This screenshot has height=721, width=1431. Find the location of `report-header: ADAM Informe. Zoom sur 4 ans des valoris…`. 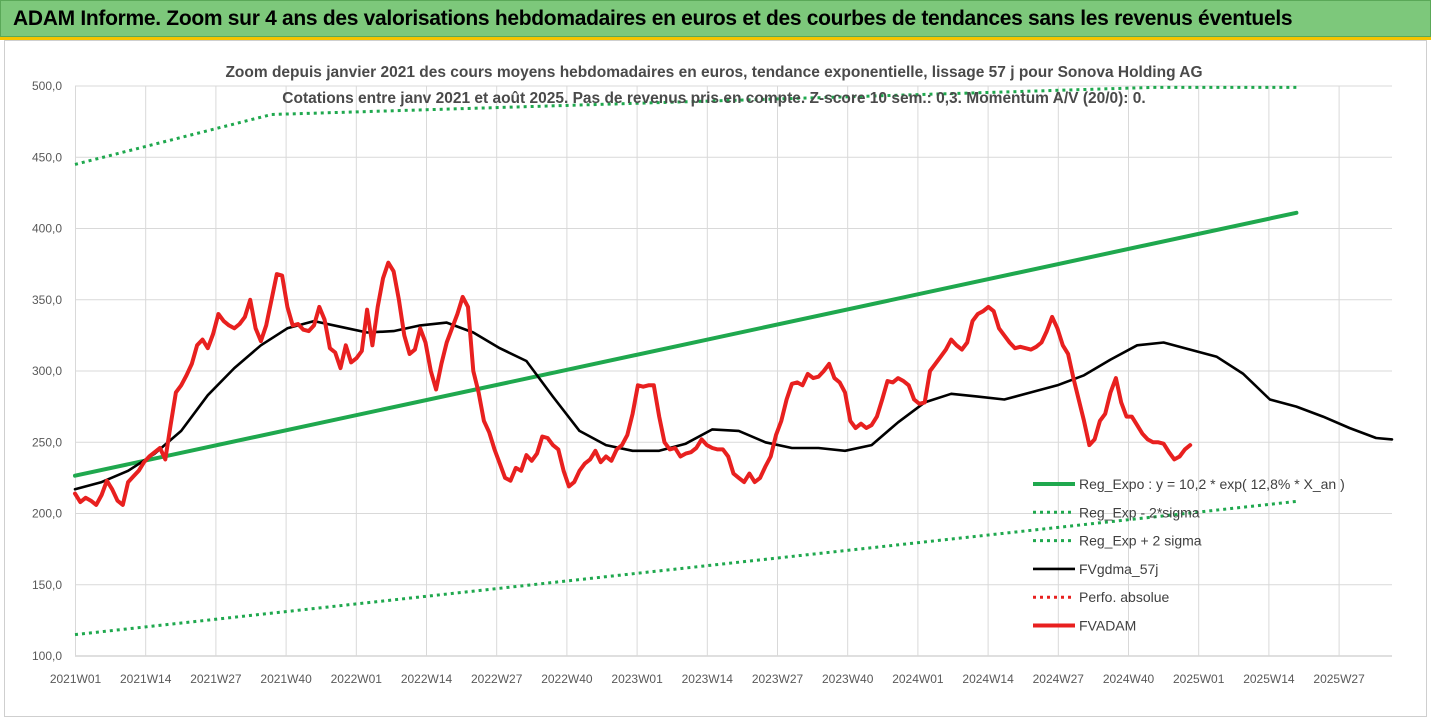

report-header: ADAM Informe. Zoom sur 4 ans des valoris… is located at coordinates (715, 18).